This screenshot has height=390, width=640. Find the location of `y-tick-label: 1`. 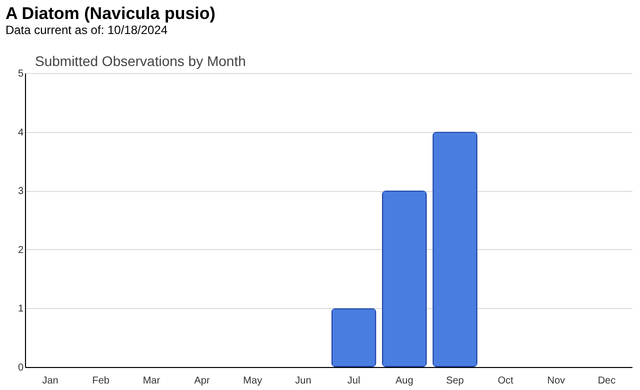

y-tick-label: 1 is located at coordinates (21, 309).